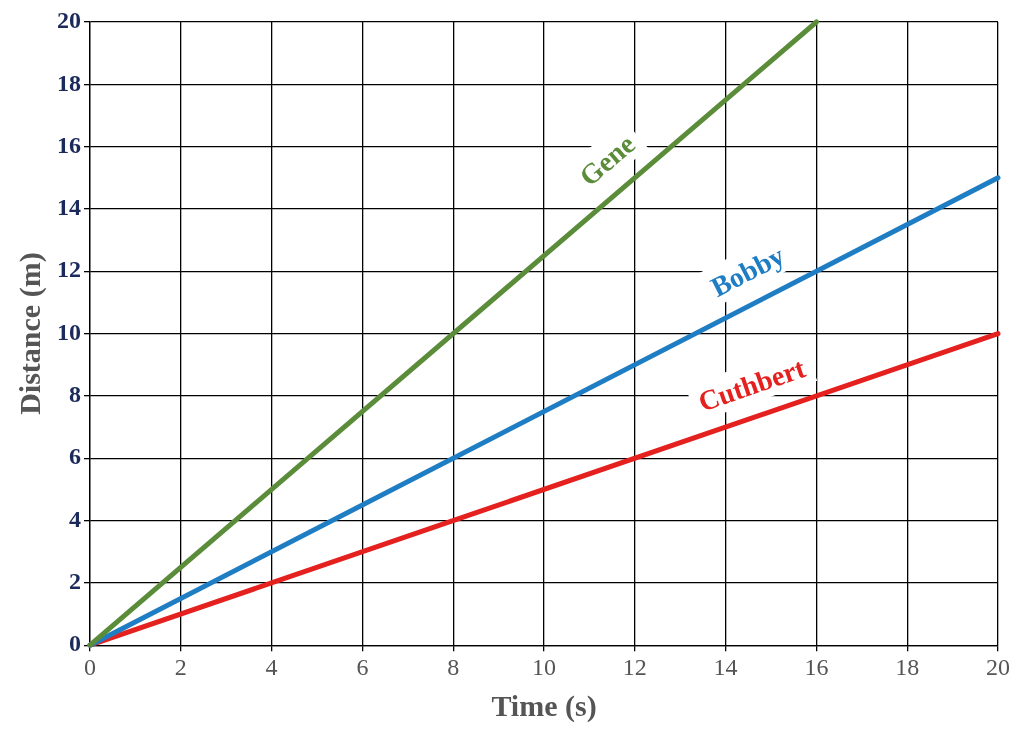 This screenshot has height=736, width=1022. Describe the element at coordinates (998, 666) in the screenshot. I see `x-tick-label: 20` at that location.